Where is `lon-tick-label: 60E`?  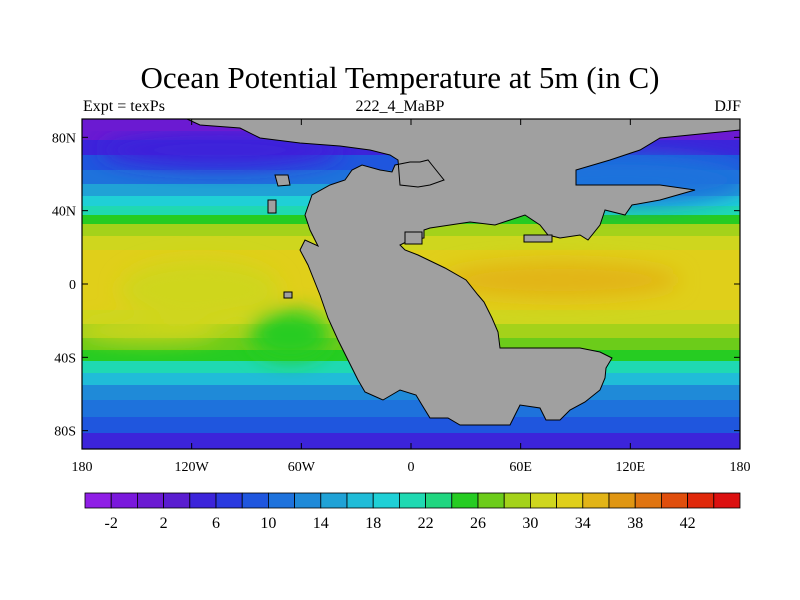 lon-tick-label: 60E is located at coordinates (520, 467).